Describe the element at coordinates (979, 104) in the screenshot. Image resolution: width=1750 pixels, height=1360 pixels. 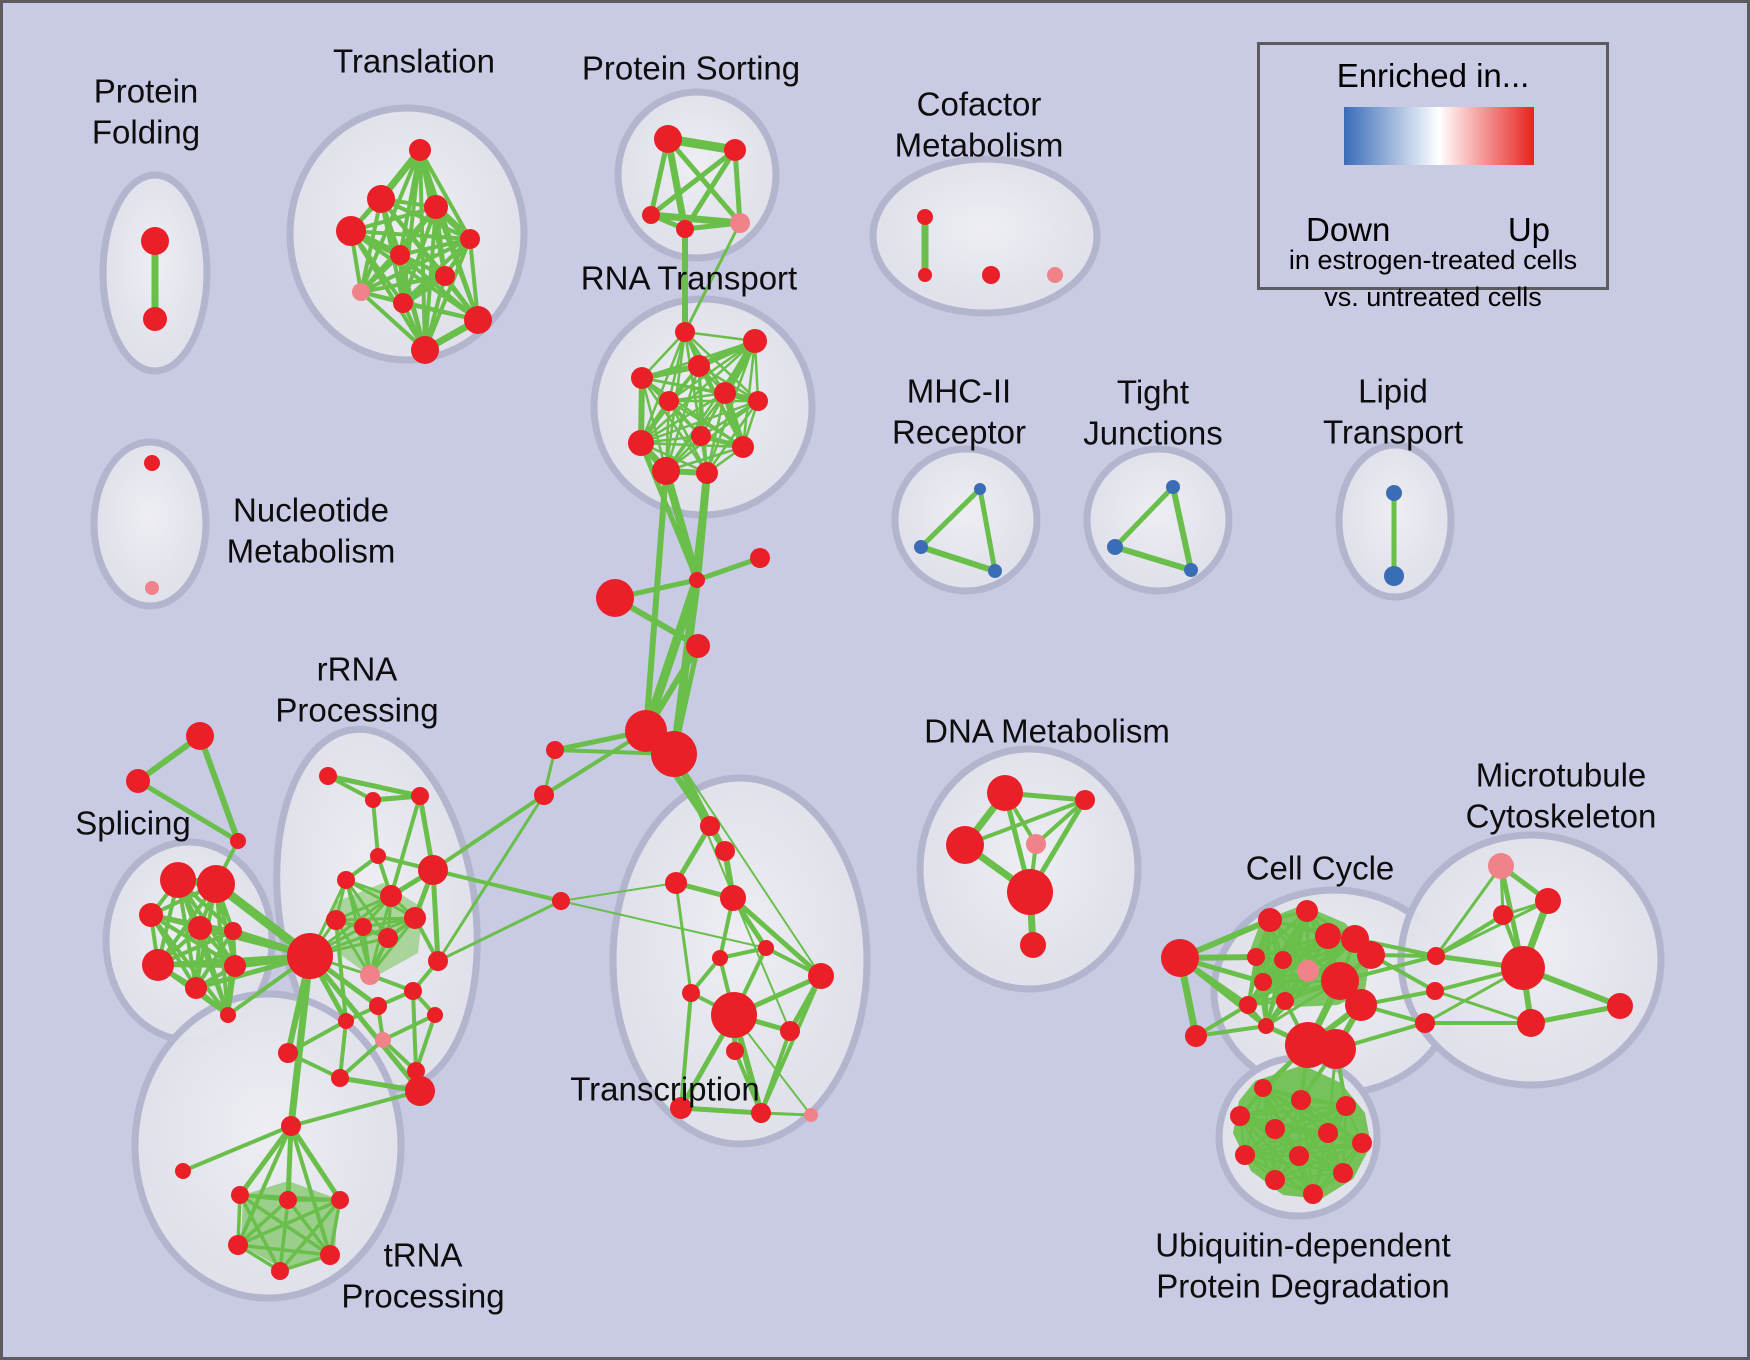
I see `cluster-label-cofactor: Cofactor` at that location.